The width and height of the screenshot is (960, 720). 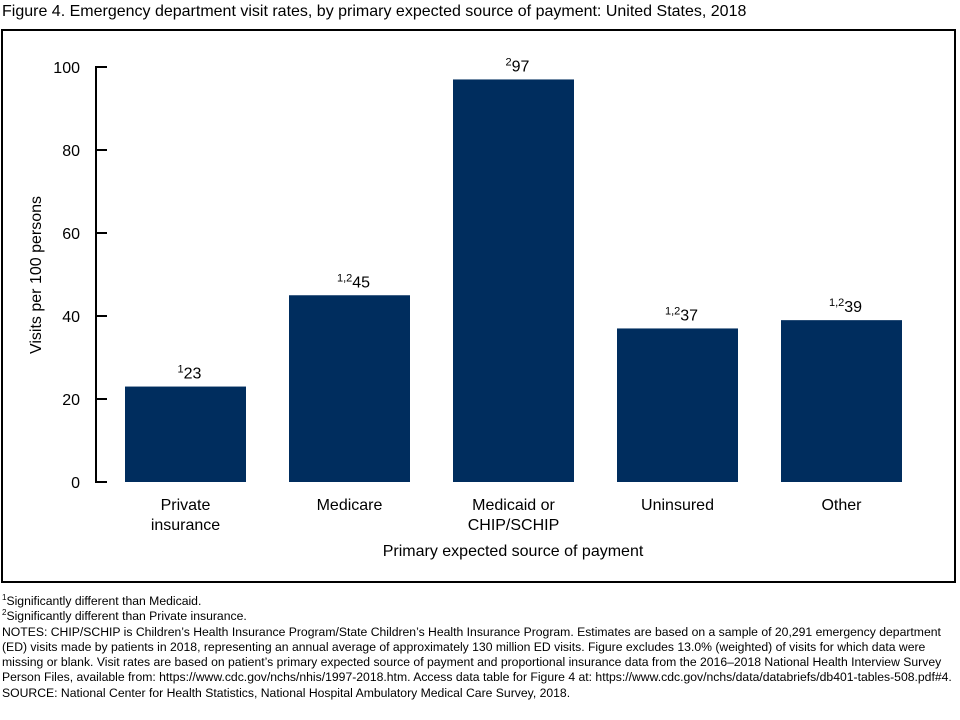 I want to click on x-tick-label: CHIP/SCHIP, so click(x=514, y=525).